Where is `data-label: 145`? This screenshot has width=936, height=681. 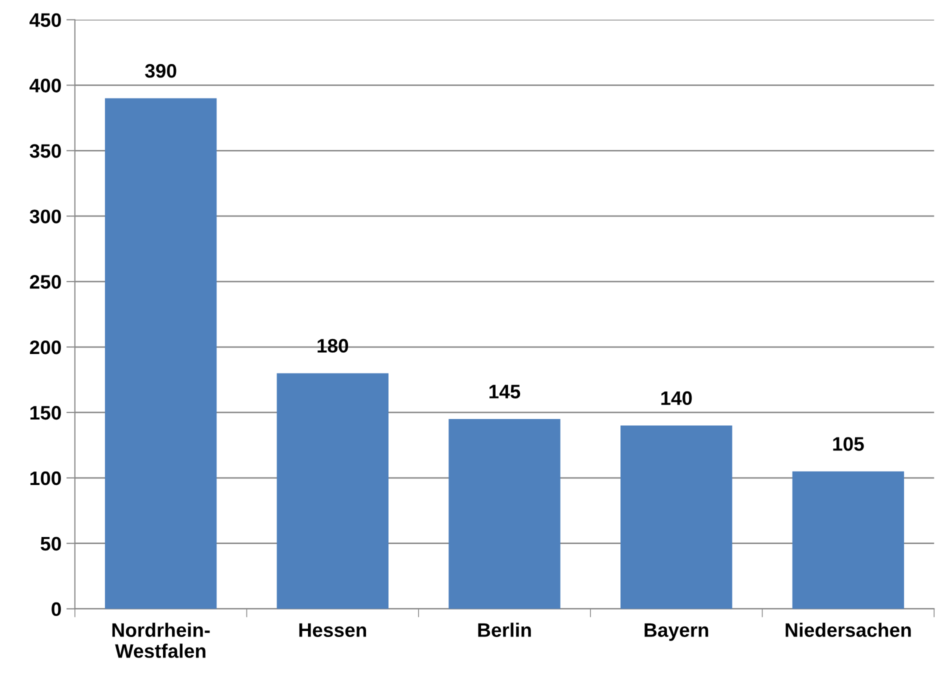 data-label: 145 is located at coordinates (505, 391).